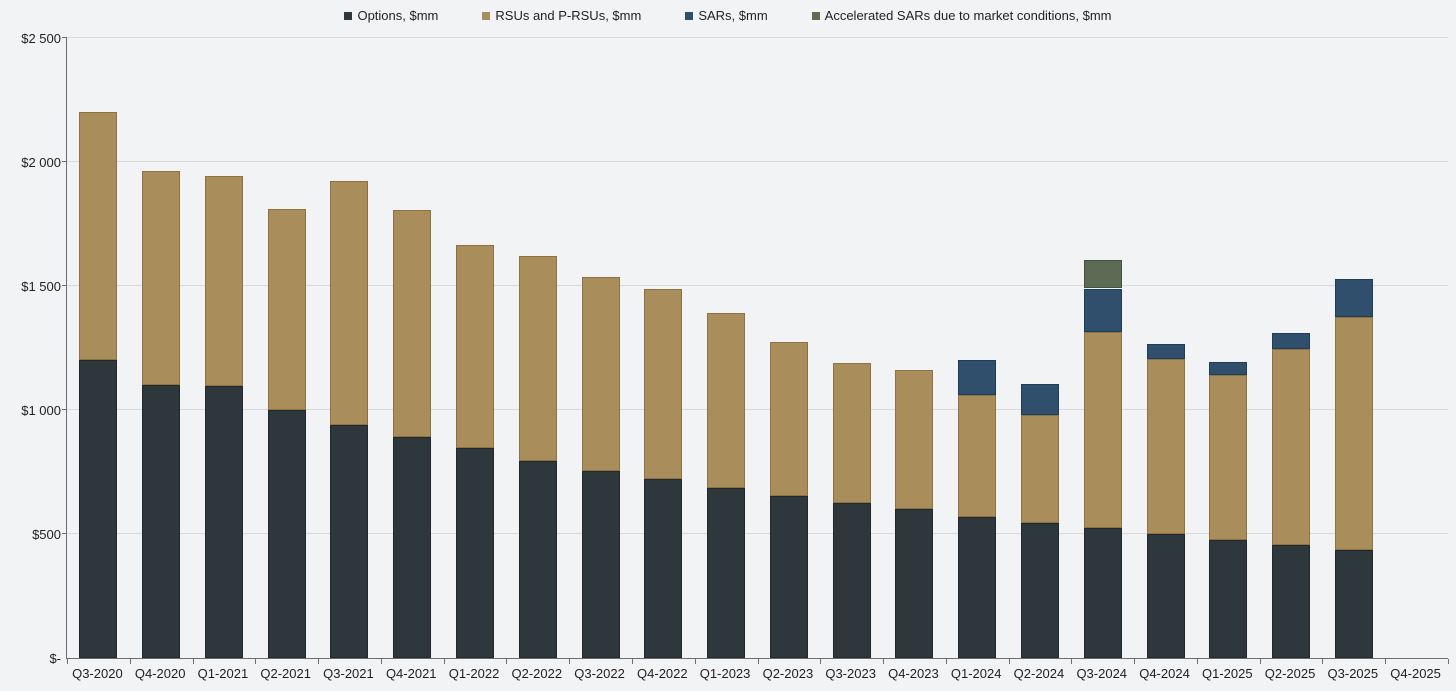 This screenshot has width=1456, height=691. What do you see at coordinates (474, 673) in the screenshot?
I see `x-axis-label-Q1-2022: Q1-2022` at bounding box center [474, 673].